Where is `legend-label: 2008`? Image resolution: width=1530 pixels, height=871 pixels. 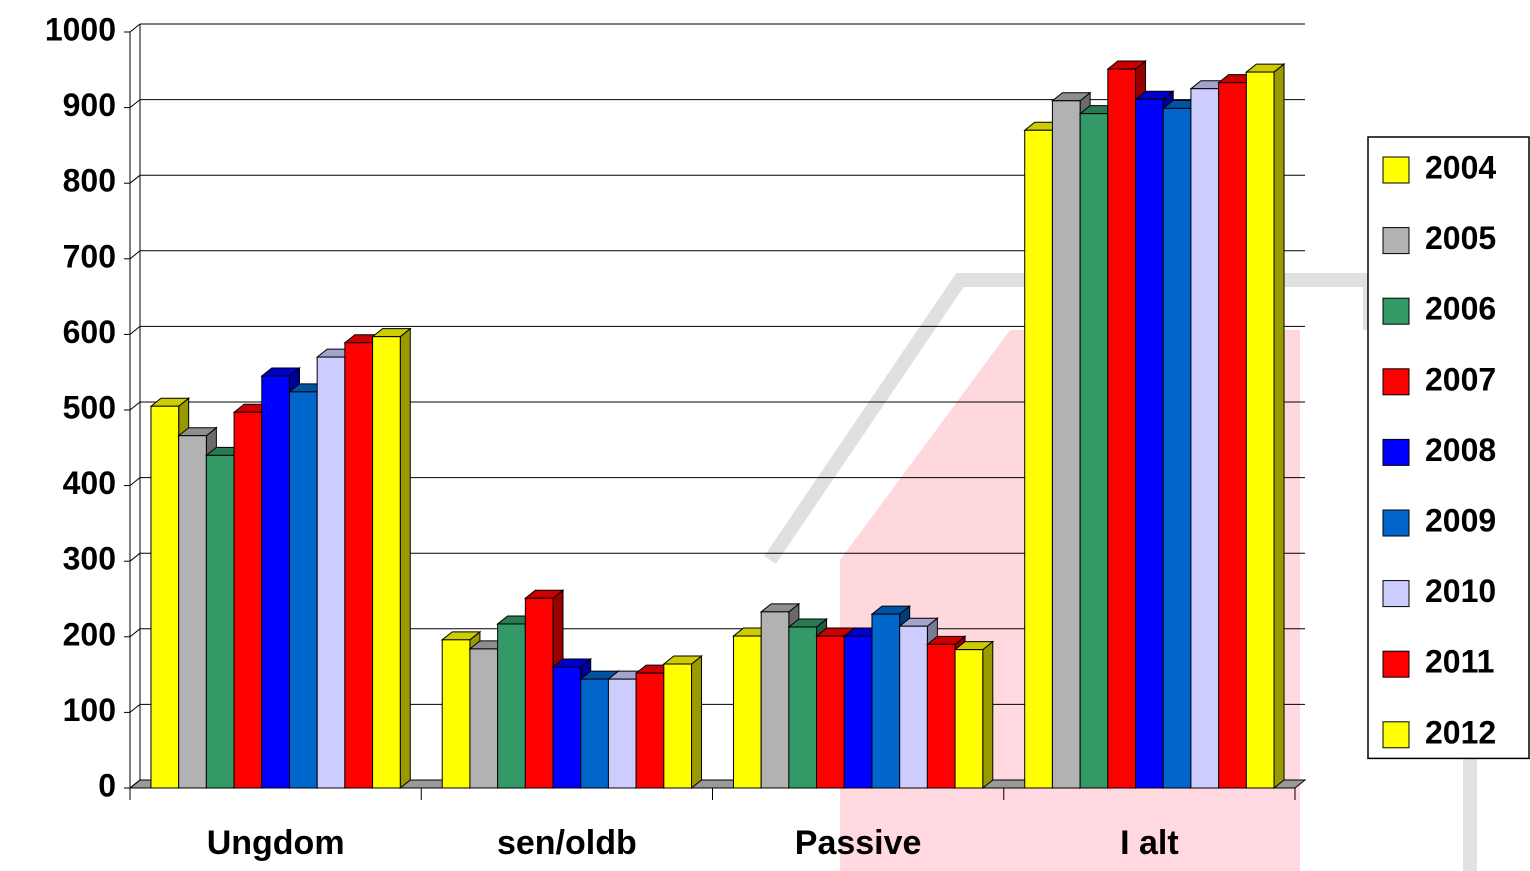 legend-label: 2008 is located at coordinates (1460, 450).